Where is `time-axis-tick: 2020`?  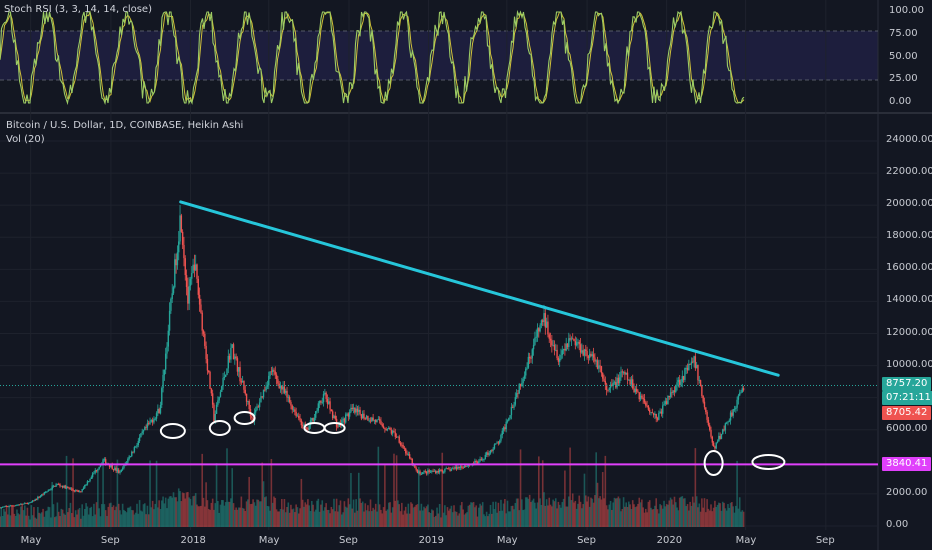 time-axis-tick: 2020 is located at coordinates (669, 540).